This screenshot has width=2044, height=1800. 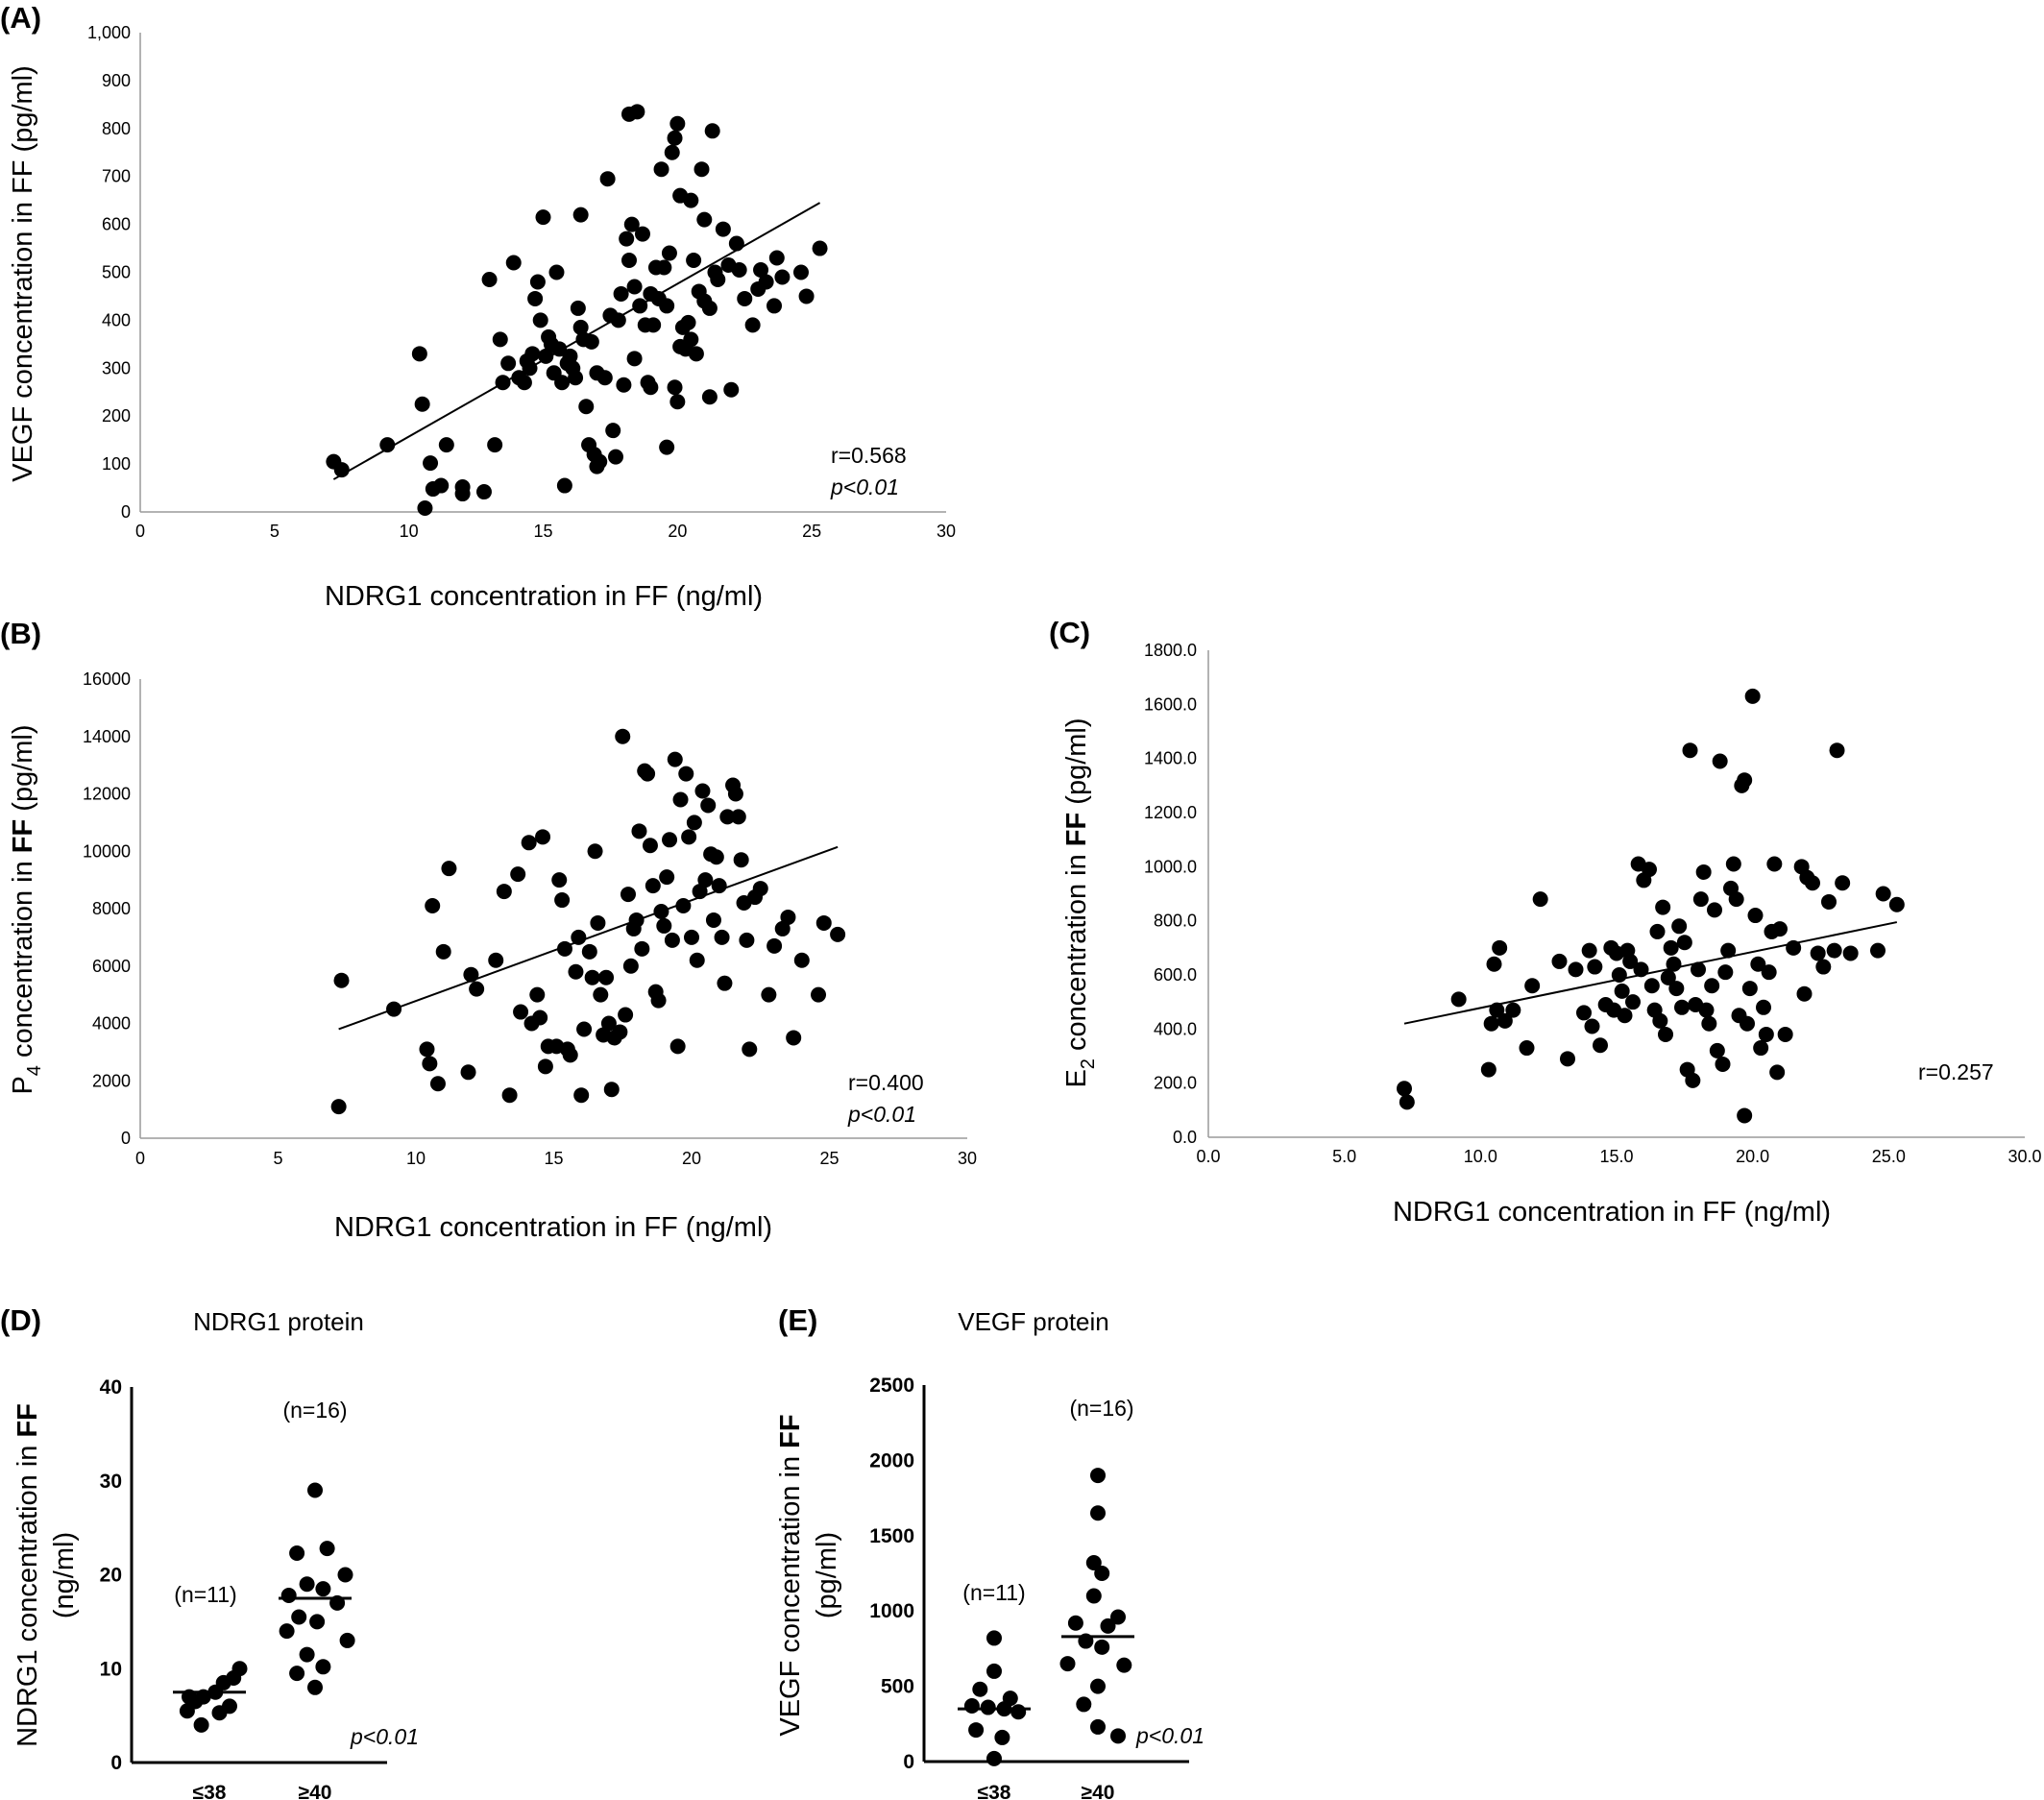 I want to click on category-label-e-1: ≥40, so click(x=1098, y=1791).